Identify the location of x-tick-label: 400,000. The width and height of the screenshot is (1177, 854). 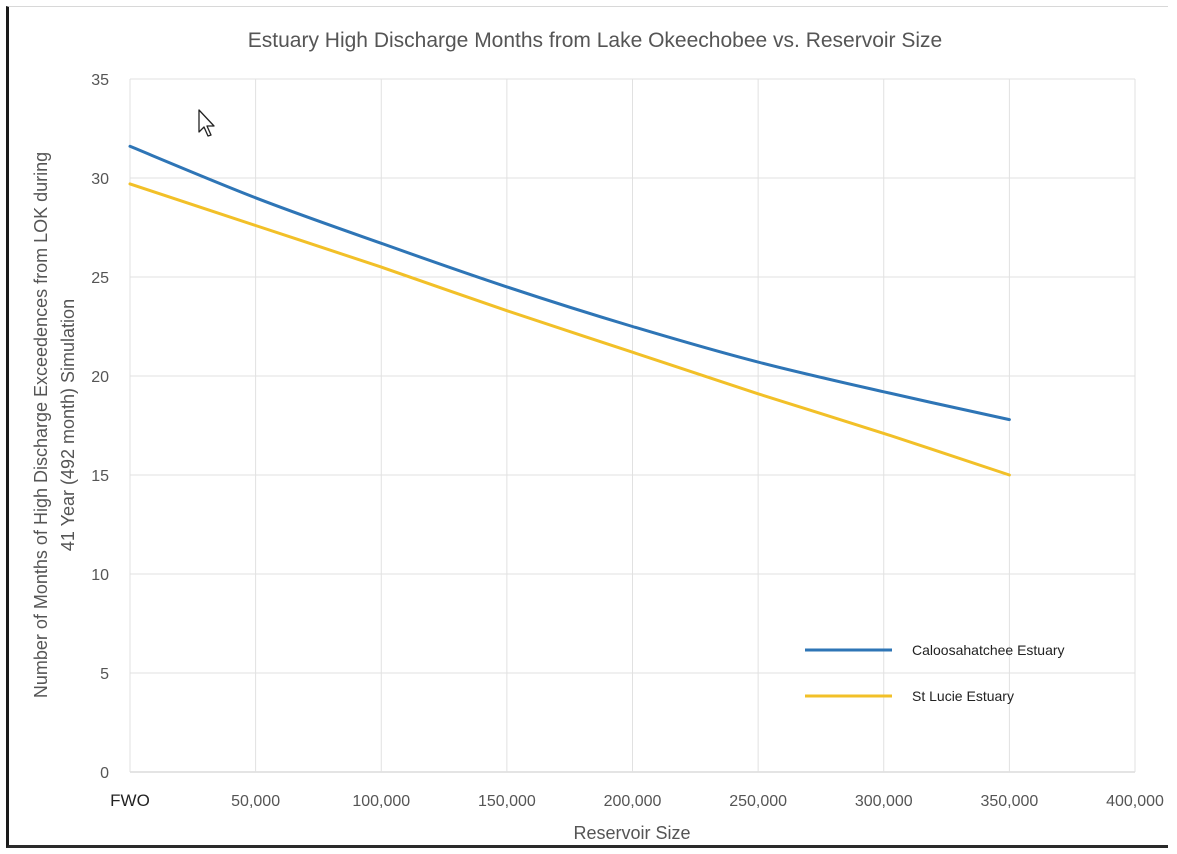
(1135, 801).